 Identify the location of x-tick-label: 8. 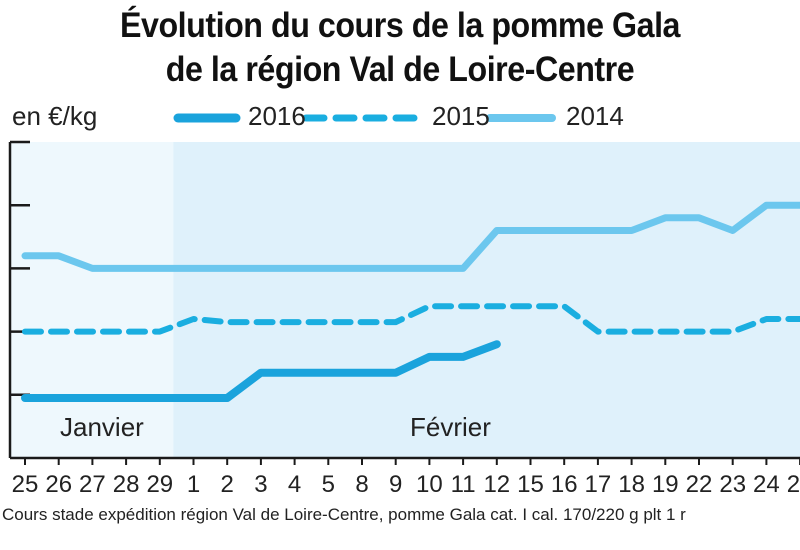
(361, 484).